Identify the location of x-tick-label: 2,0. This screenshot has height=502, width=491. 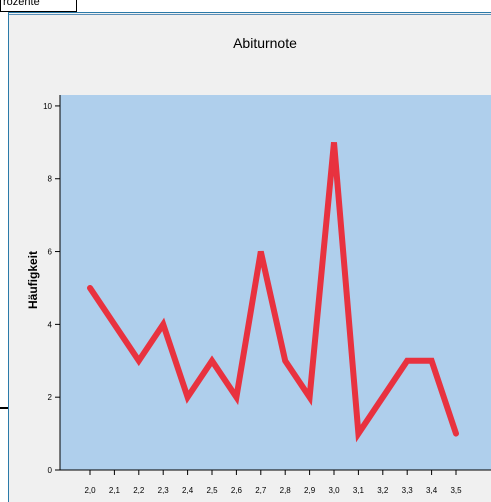
(90, 490).